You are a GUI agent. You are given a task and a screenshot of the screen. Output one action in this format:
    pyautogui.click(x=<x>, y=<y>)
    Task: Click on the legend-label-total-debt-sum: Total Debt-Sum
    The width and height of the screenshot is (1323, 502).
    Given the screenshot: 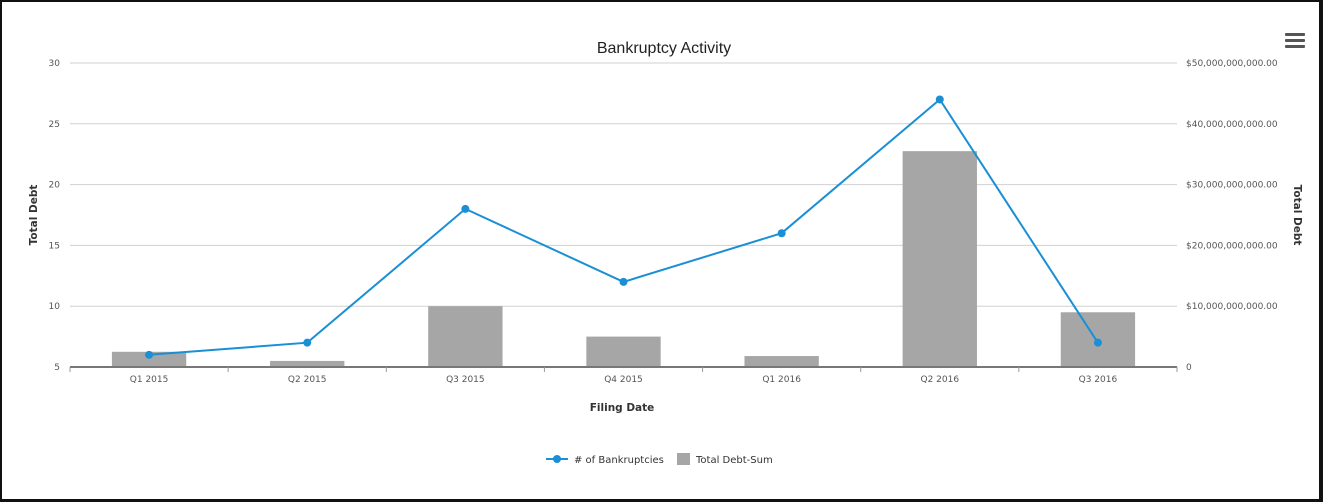 What is the action you would take?
    pyautogui.click(x=734, y=460)
    